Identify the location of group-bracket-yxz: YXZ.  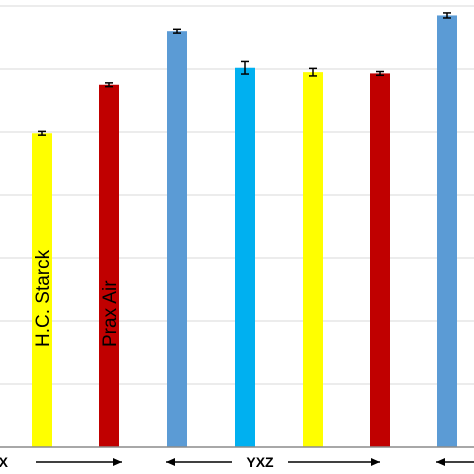
(273, 462).